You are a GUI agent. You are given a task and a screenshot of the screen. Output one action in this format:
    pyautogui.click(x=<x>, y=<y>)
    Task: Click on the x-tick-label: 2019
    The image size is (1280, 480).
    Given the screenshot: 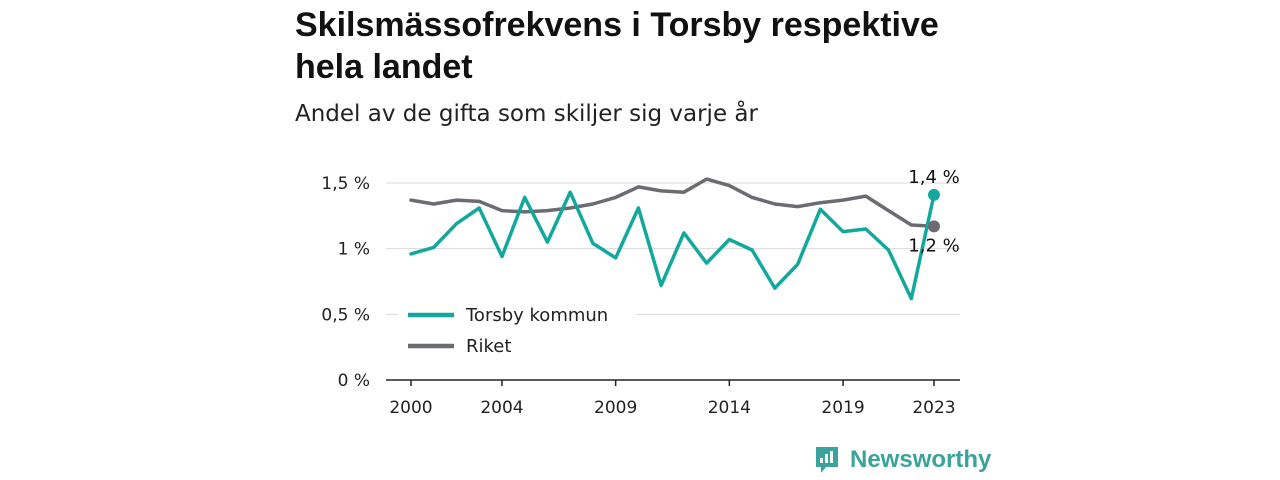 What is the action you would take?
    pyautogui.click(x=842, y=408)
    